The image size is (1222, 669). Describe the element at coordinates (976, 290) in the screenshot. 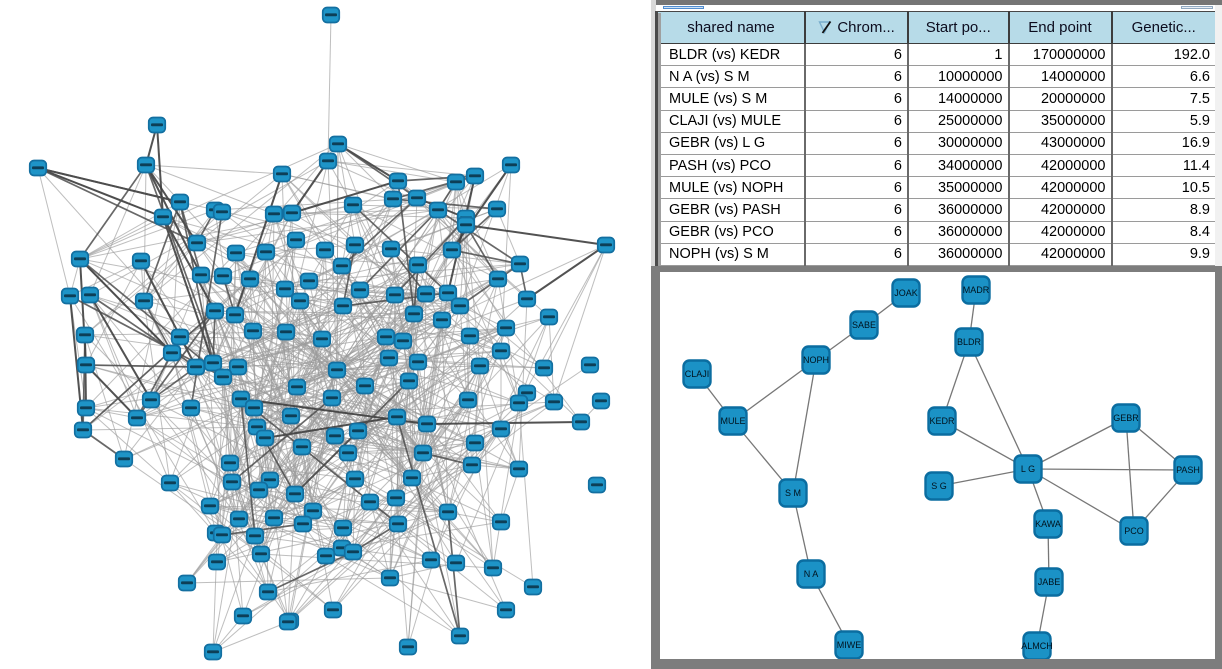

I see `svg-text: MADR` at that location.